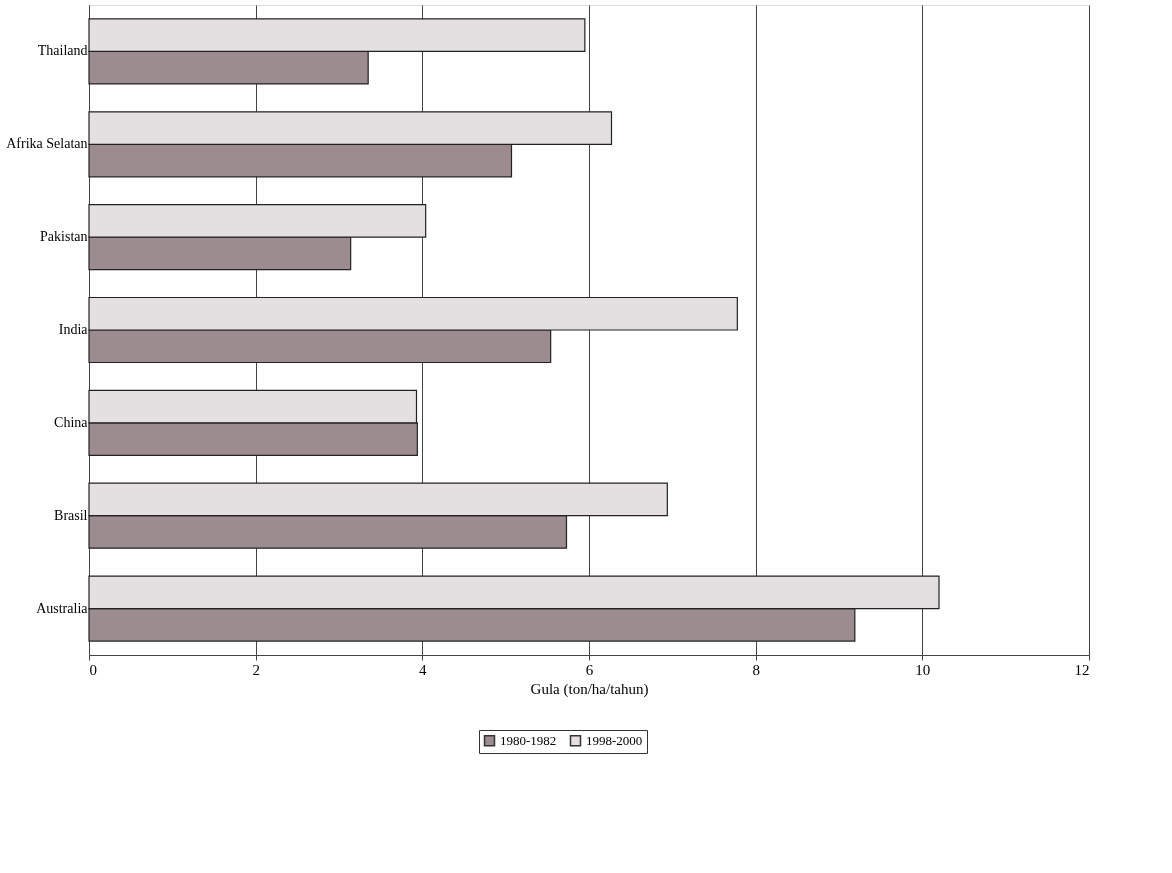  I want to click on y-tick-label: Brasil, so click(71, 515).